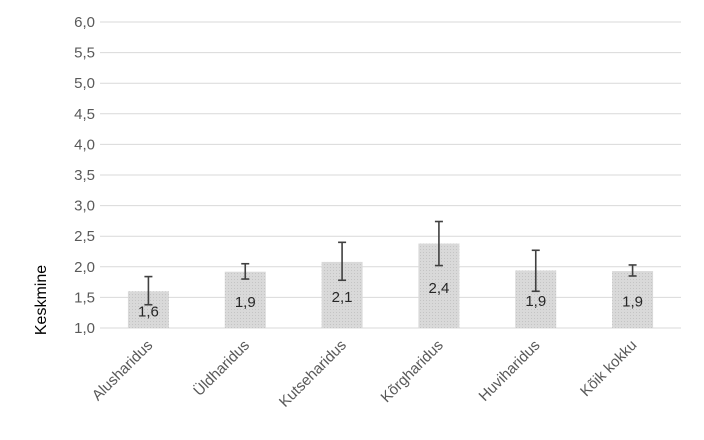  Describe the element at coordinates (84, 144) in the screenshot. I see `y-tick-label: 4,0` at that location.